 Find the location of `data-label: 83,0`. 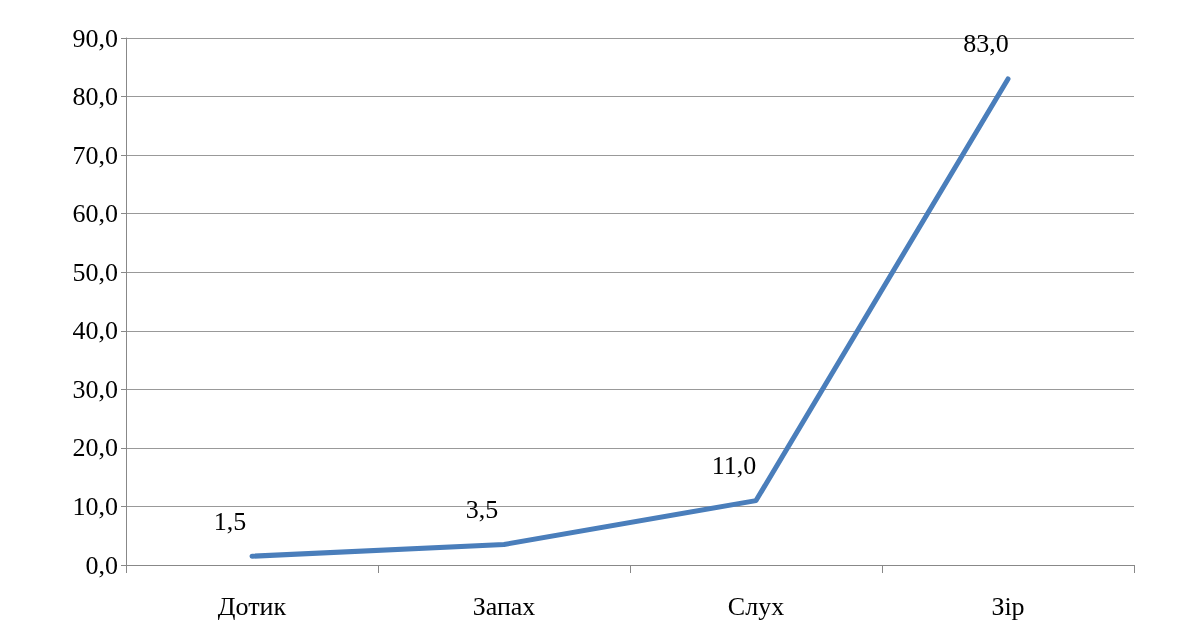

data-label: 83,0 is located at coordinates (986, 44).